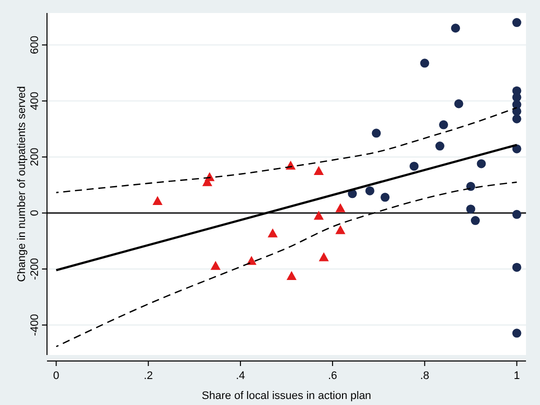 This screenshot has height=405, width=540. Describe the element at coordinates (22, 184) in the screenshot. I see `y-axis-title: Change in number of outpatients served` at that location.